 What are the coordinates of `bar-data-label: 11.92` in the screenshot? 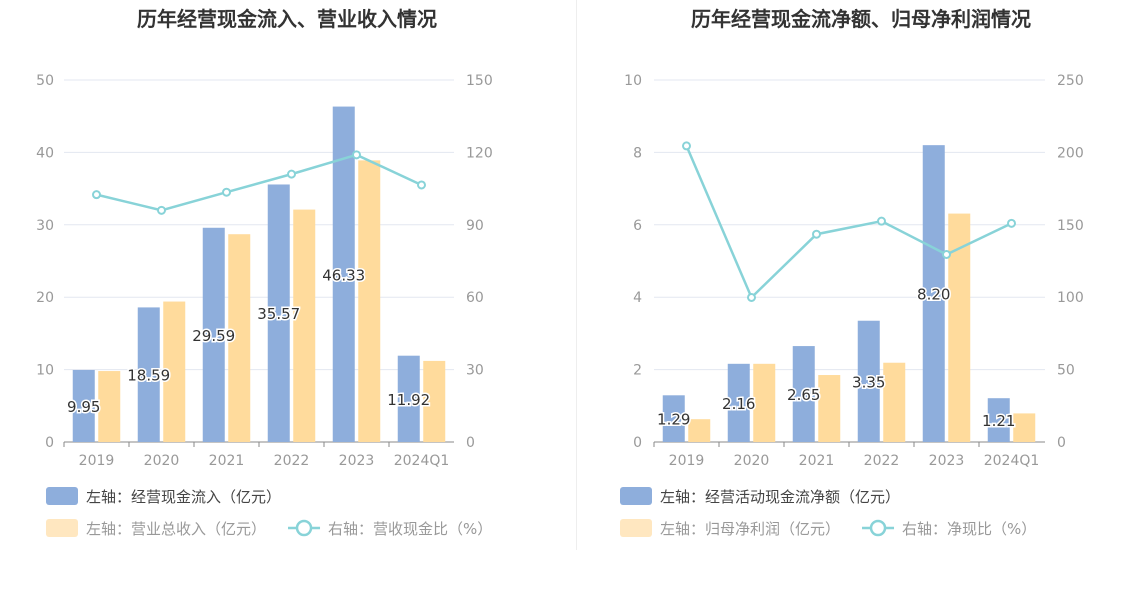 It's located at (408, 400).